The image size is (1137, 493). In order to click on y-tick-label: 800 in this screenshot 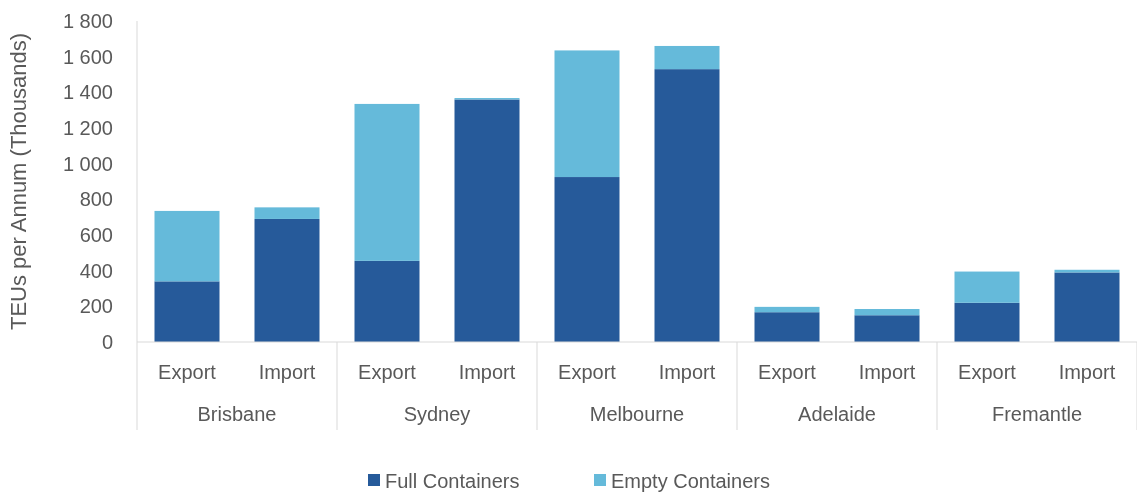, I will do `click(96, 199)`.